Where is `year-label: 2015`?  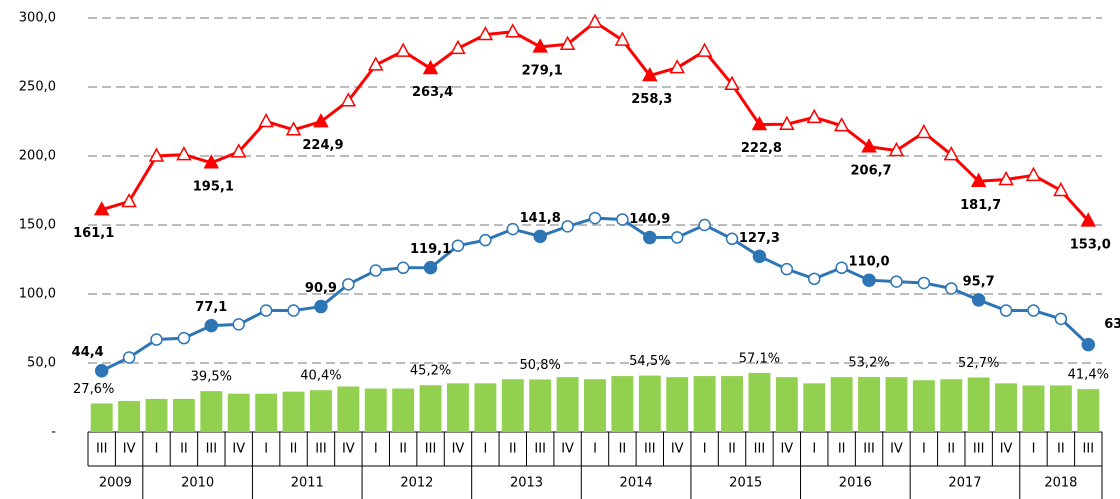
year-label: 2015 is located at coordinates (745, 483).